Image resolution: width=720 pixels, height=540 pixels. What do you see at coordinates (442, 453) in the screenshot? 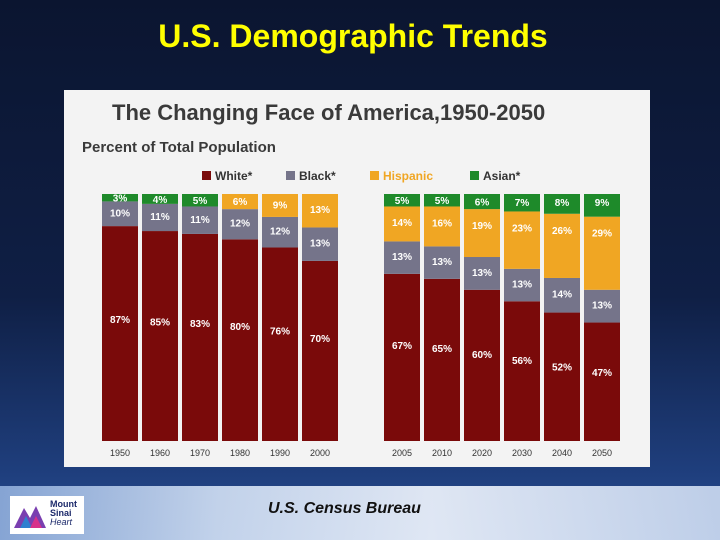
I see `x-tick-label: 2010` at bounding box center [442, 453].